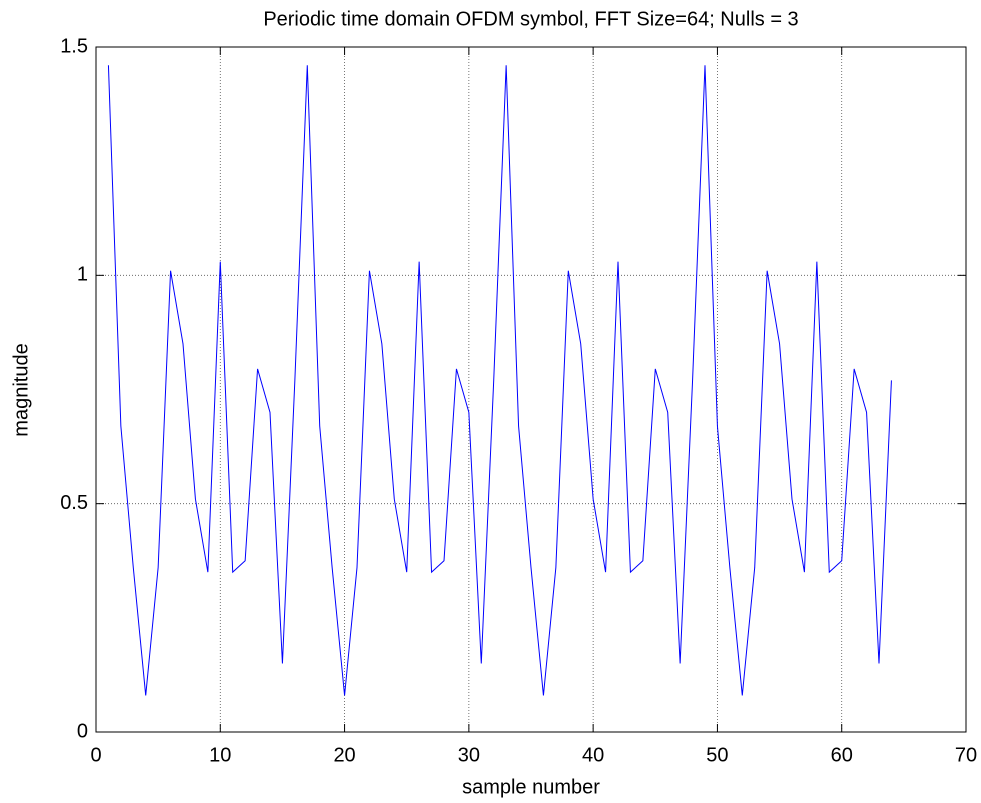  I want to click on x-axis-label: sample number, so click(531, 787).